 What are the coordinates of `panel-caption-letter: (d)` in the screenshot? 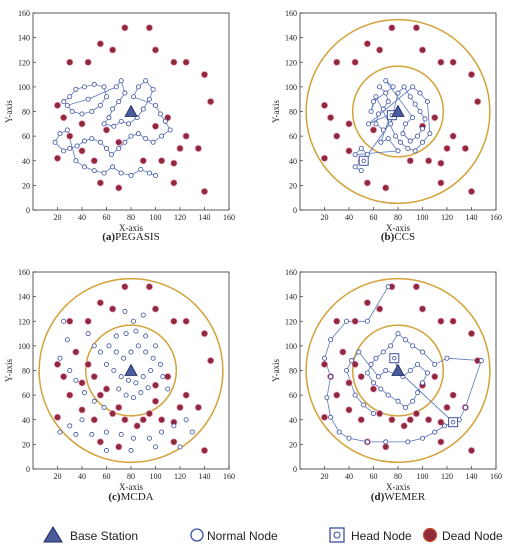 It's located at (378, 497).